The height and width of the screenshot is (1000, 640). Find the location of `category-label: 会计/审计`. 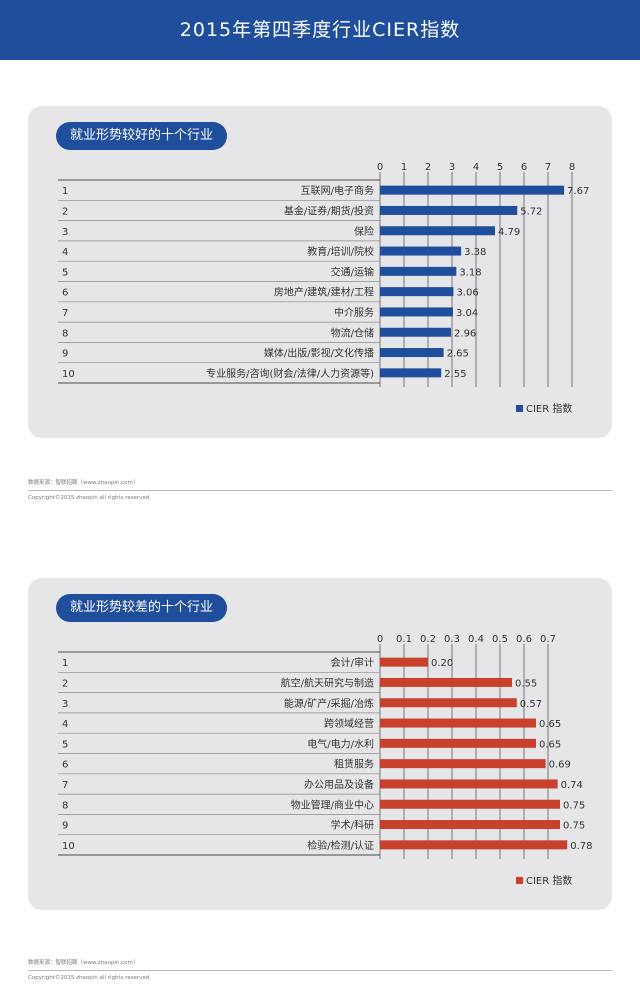

category-label: 会计/审计 is located at coordinates (352, 662).